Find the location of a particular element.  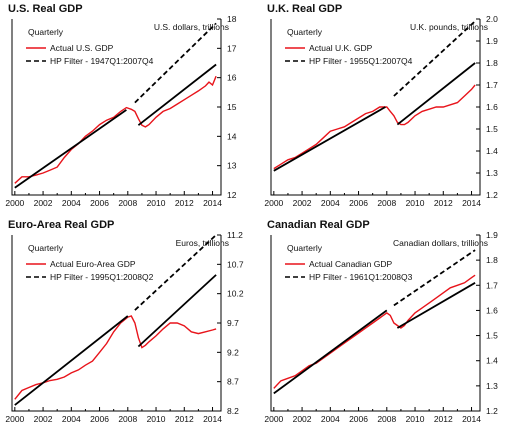

legend-label-actual: Actual U.K. GDP is located at coordinates (341, 48).